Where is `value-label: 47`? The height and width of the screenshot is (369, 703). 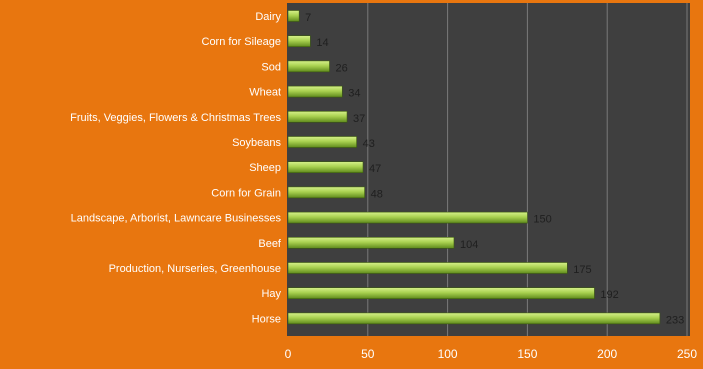 value-label: 47 is located at coordinates (375, 169).